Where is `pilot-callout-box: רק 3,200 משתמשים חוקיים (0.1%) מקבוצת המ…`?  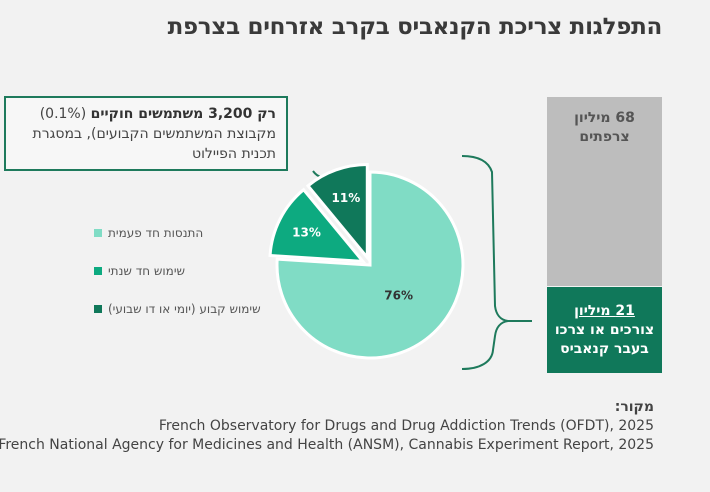 pilot-callout-box: רק 3,200 משתמשים חוקיים (0.1%) מקבוצת המ… is located at coordinates (146, 133).